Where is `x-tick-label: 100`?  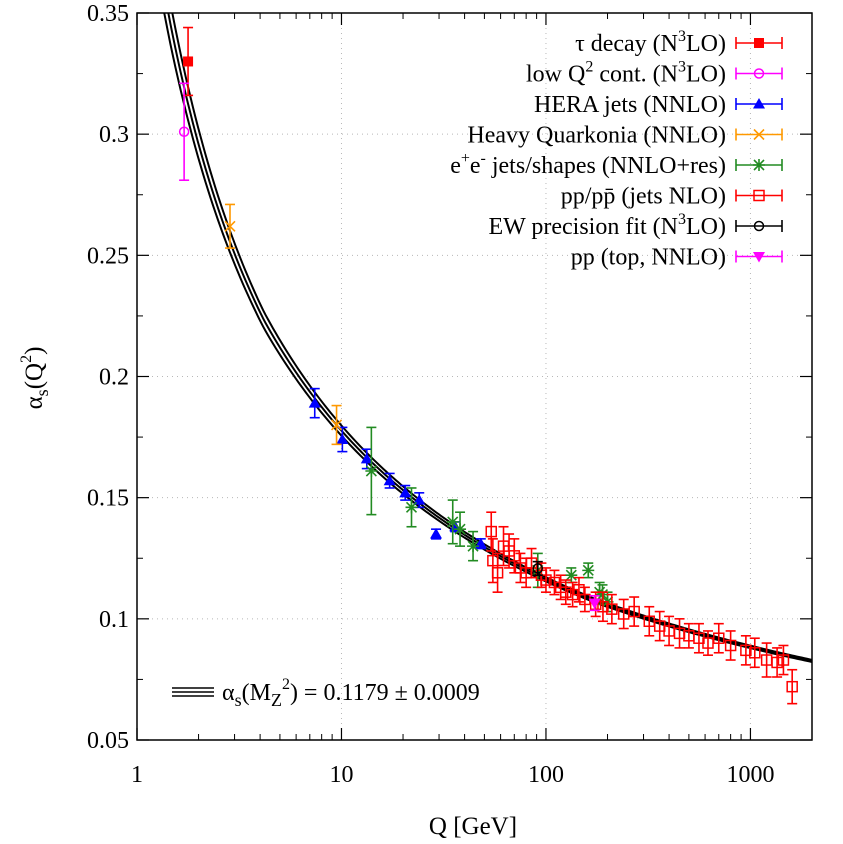 x-tick-label: 100 is located at coordinates (546, 775).